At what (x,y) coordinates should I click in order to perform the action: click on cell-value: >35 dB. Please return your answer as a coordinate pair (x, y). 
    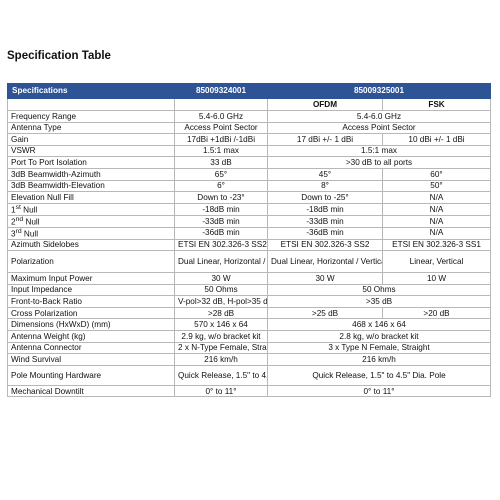
    Looking at the image, I should click on (379, 301).